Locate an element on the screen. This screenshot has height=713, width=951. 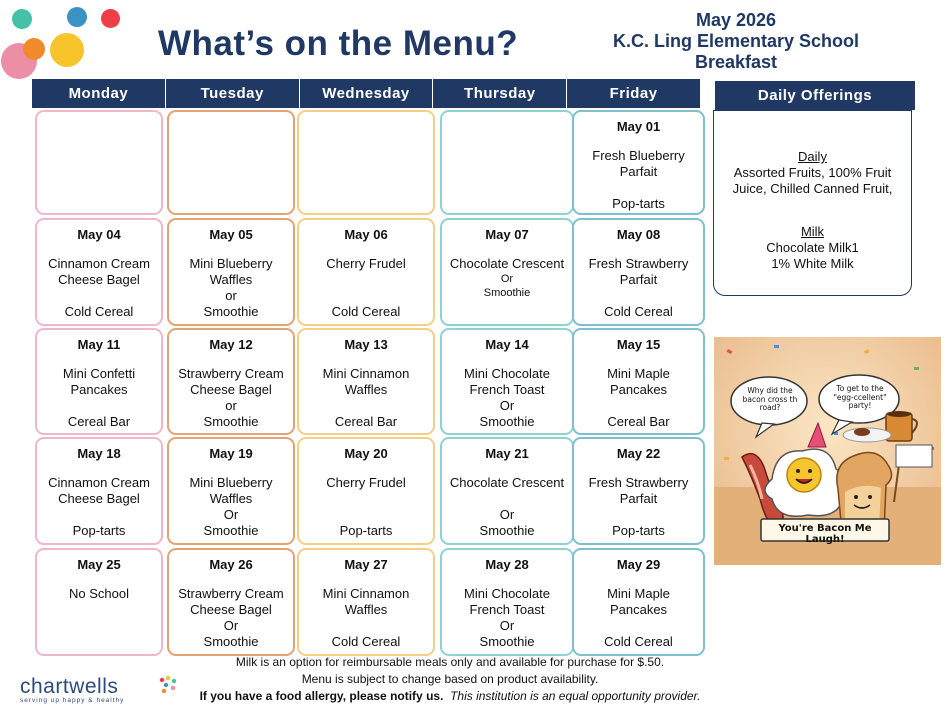
day-cell-monday is located at coordinates (99, 162).